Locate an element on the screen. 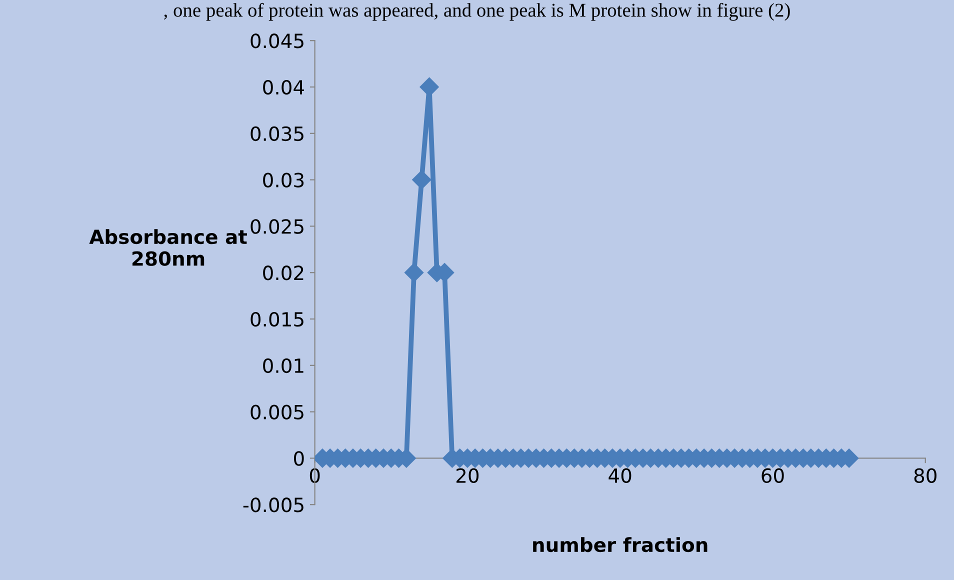 The height and width of the screenshot is (580, 954). y-tick-label: 0.005 is located at coordinates (277, 412).